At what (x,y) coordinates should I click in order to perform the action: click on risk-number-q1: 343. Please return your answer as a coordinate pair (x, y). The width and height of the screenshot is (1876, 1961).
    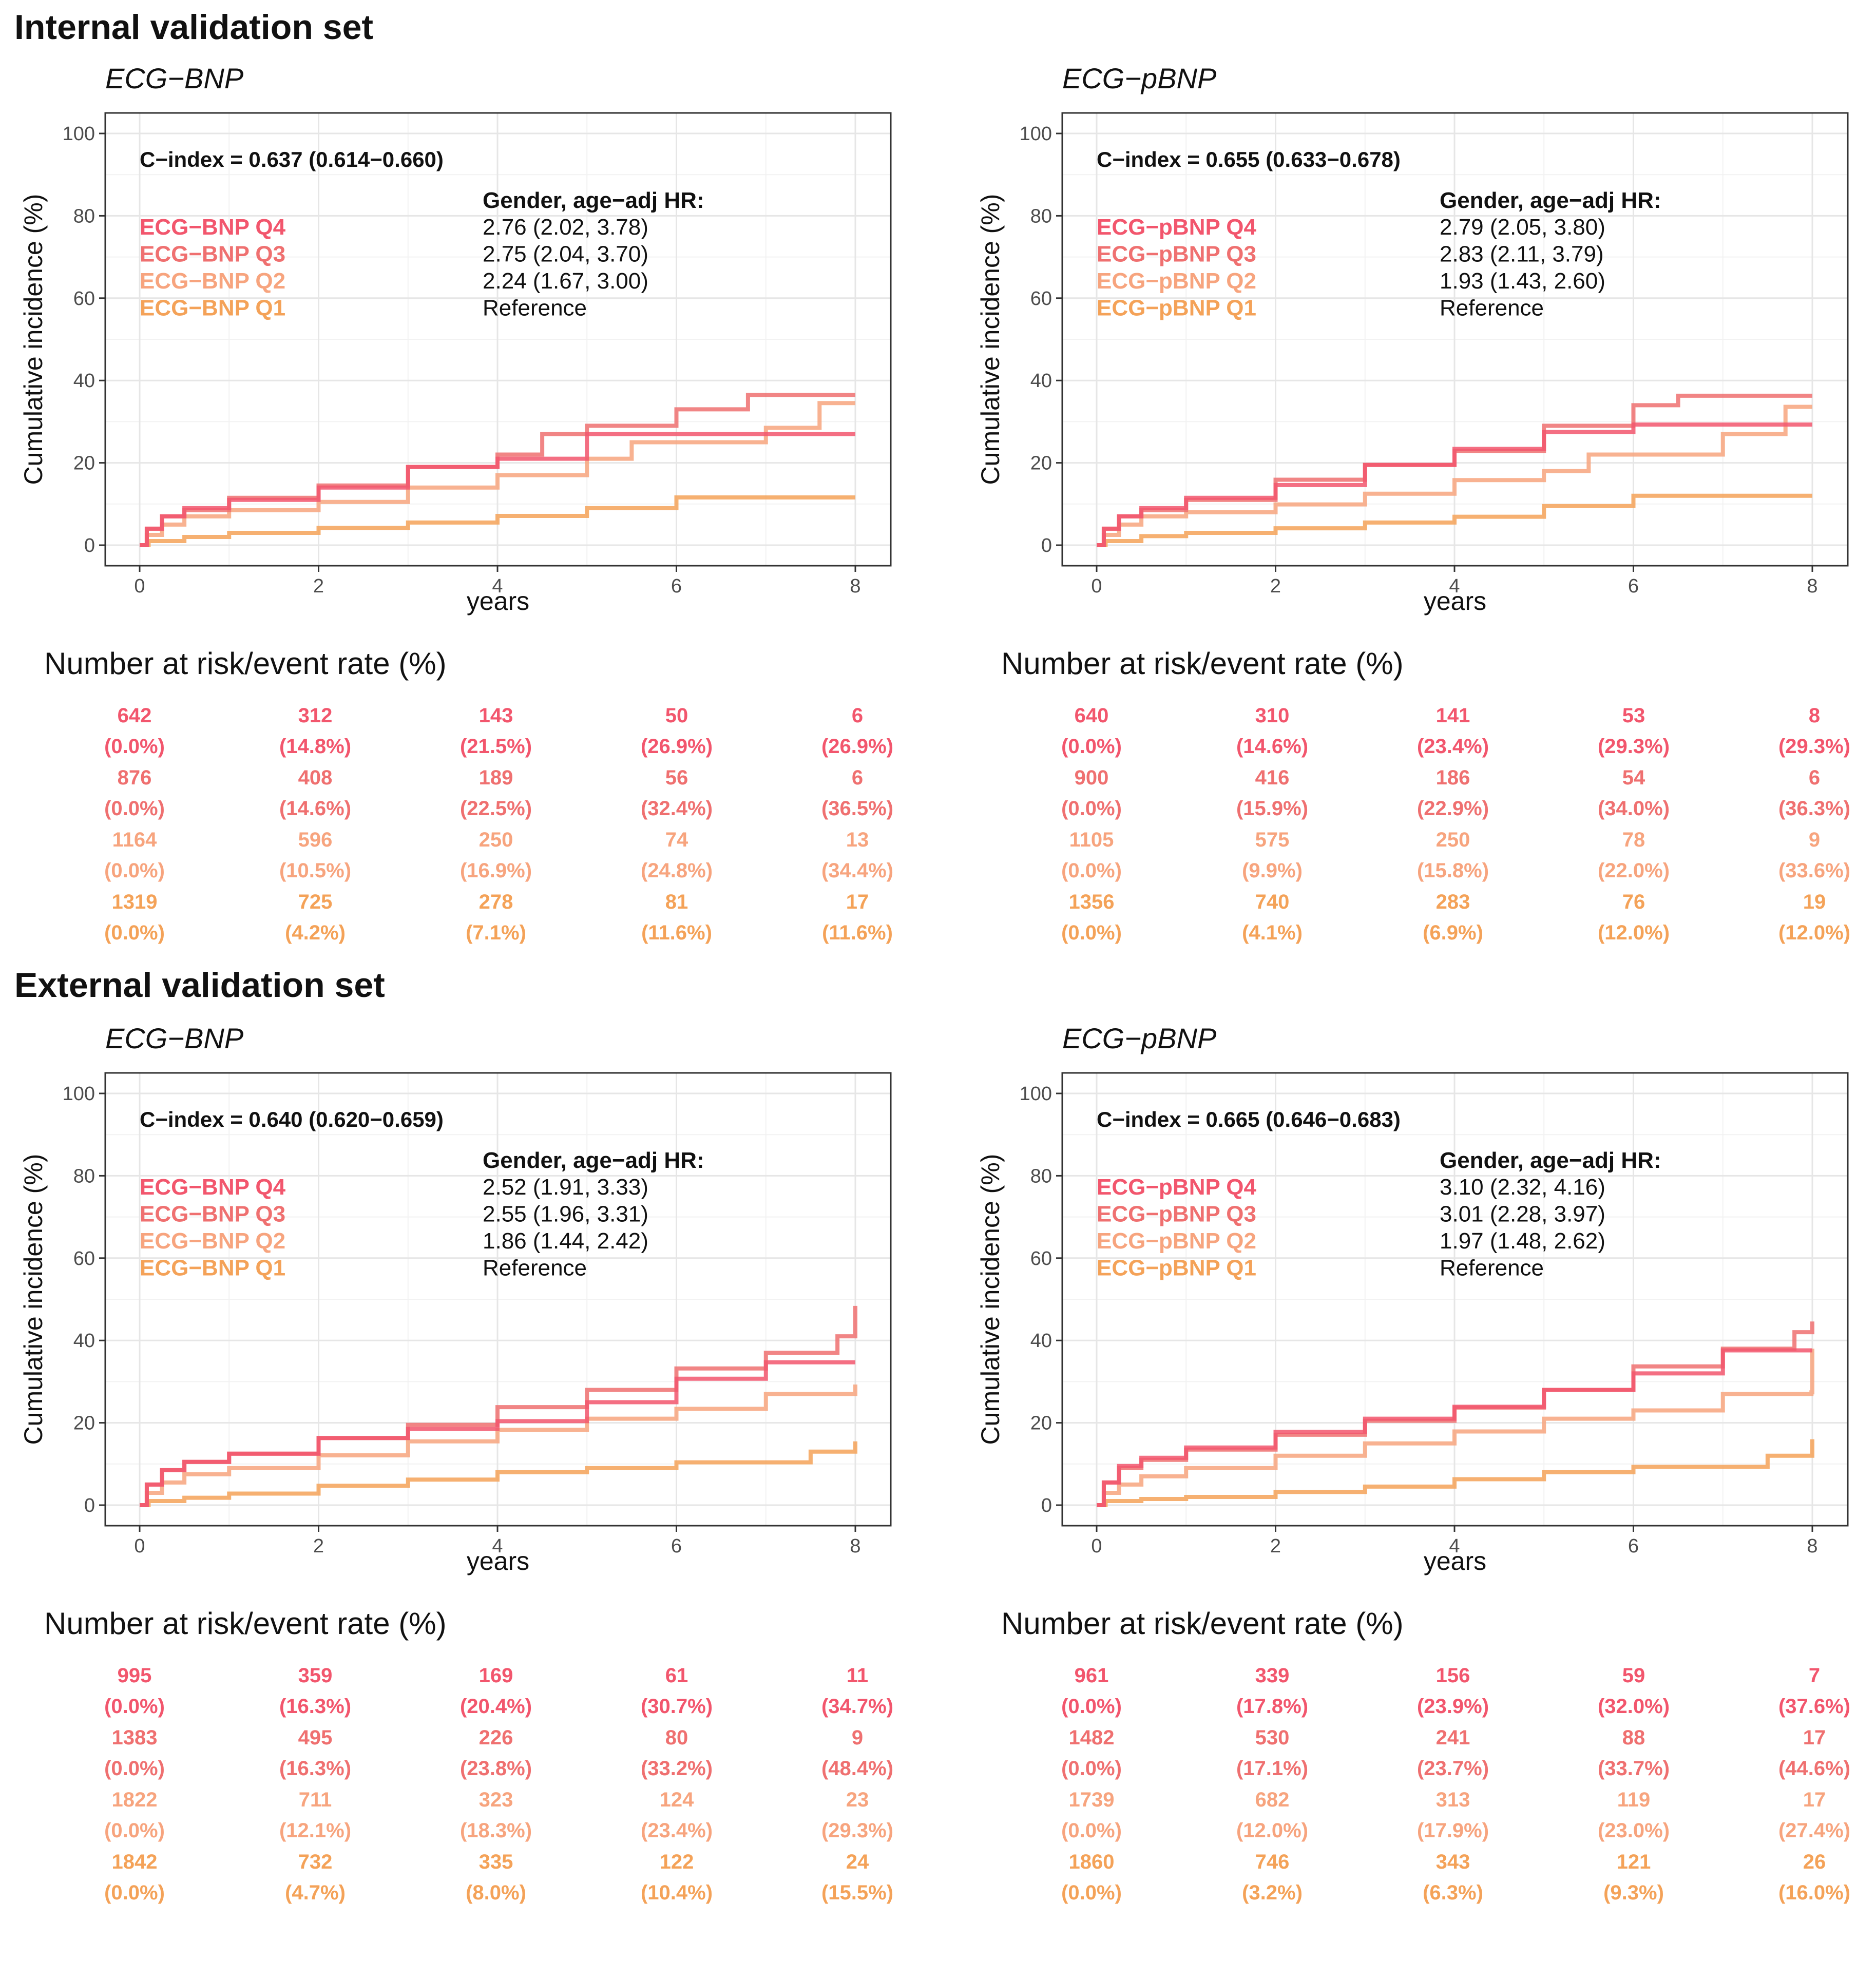
    Looking at the image, I should click on (1452, 1862).